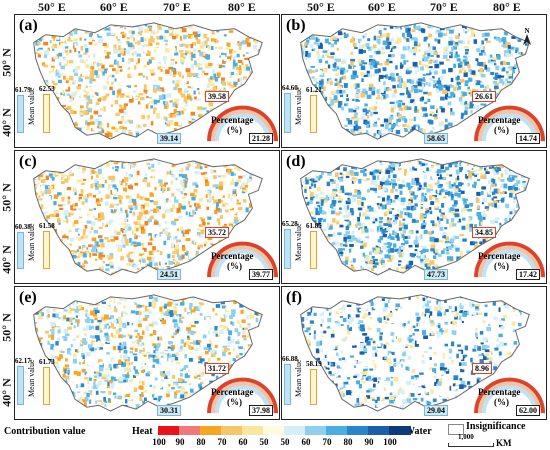  I want to click on scale-bar, so click(471, 445).